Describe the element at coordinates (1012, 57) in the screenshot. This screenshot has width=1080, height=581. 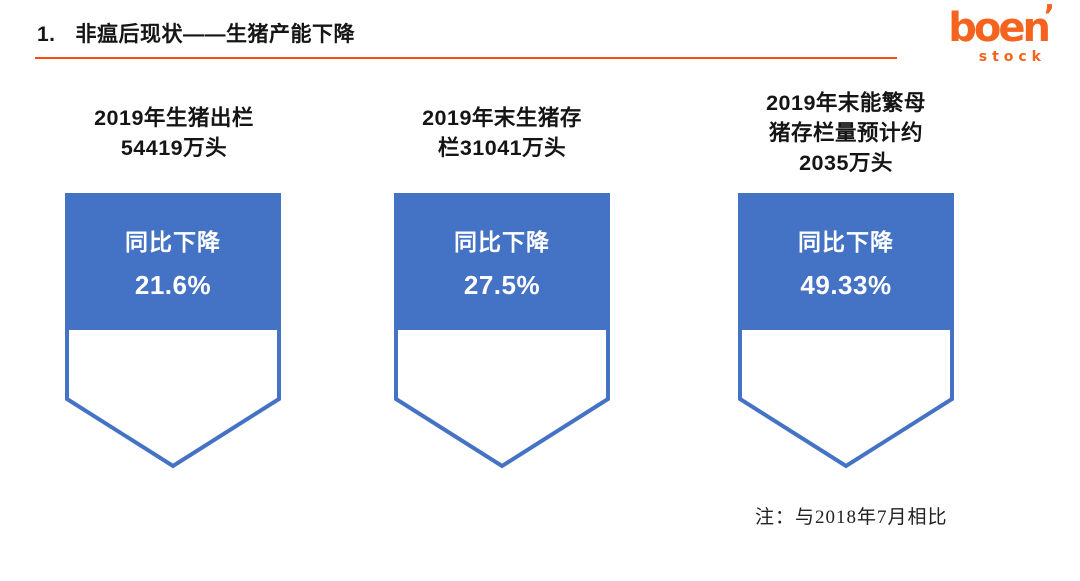
I see `logo-subtitle: stock` at that location.